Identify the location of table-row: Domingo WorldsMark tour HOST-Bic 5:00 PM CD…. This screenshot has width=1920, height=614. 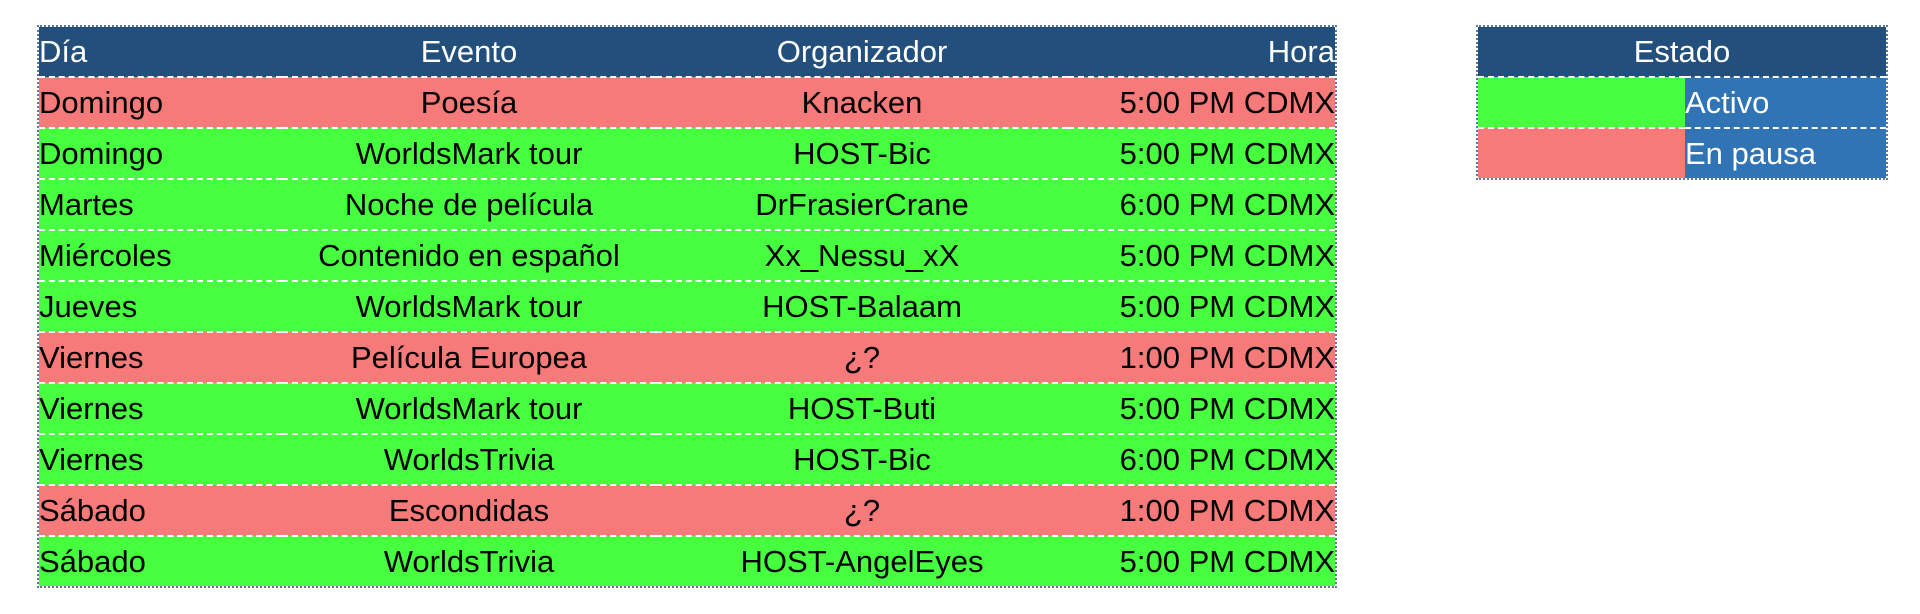
(687, 153).